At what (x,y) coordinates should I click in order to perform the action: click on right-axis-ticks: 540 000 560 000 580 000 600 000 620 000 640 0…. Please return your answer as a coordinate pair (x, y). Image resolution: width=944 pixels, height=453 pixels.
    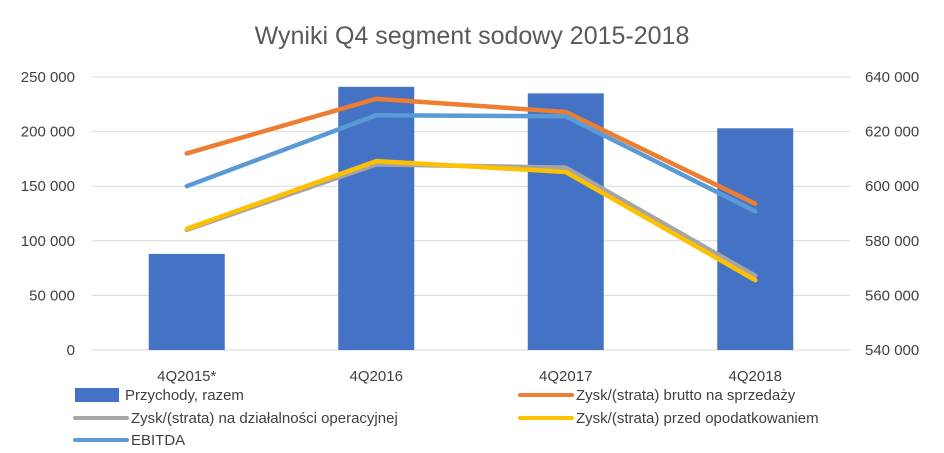
    Looking at the image, I should click on (892, 214).